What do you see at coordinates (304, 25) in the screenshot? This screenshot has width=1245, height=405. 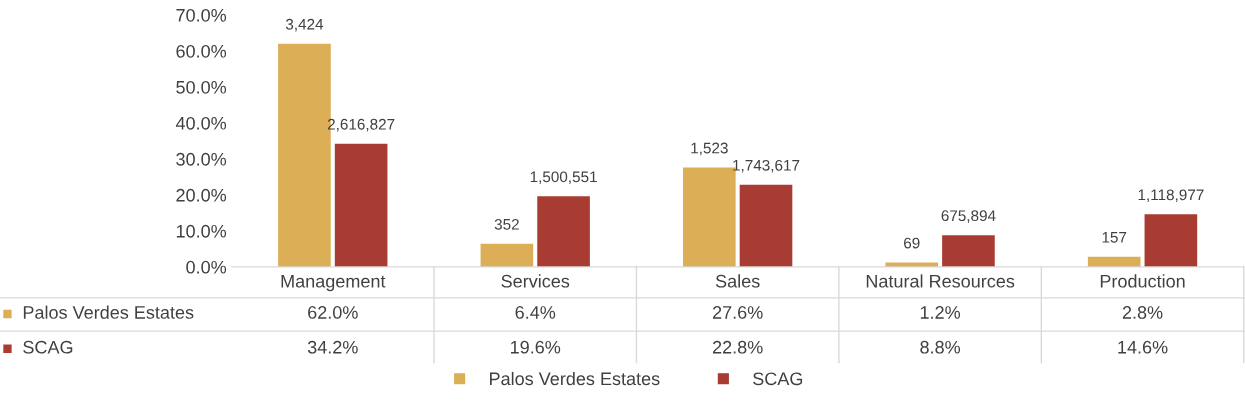 I see `annotation: 3,424` at bounding box center [304, 25].